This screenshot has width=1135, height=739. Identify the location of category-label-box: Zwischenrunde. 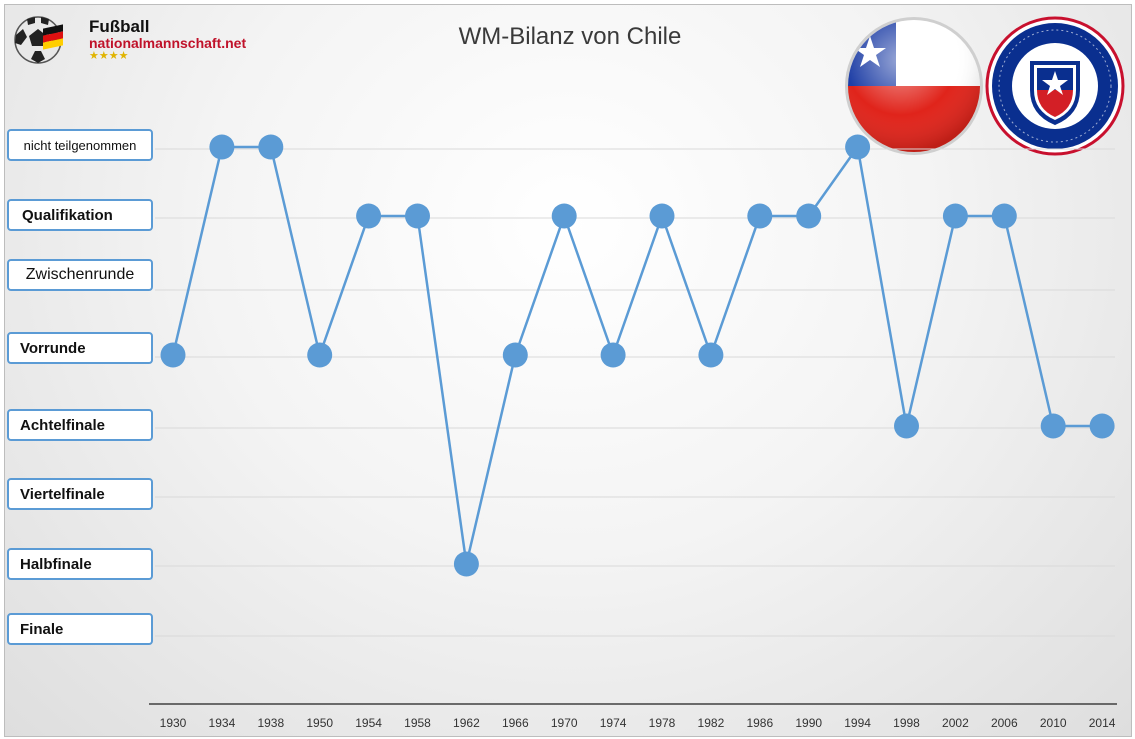
(80, 275).